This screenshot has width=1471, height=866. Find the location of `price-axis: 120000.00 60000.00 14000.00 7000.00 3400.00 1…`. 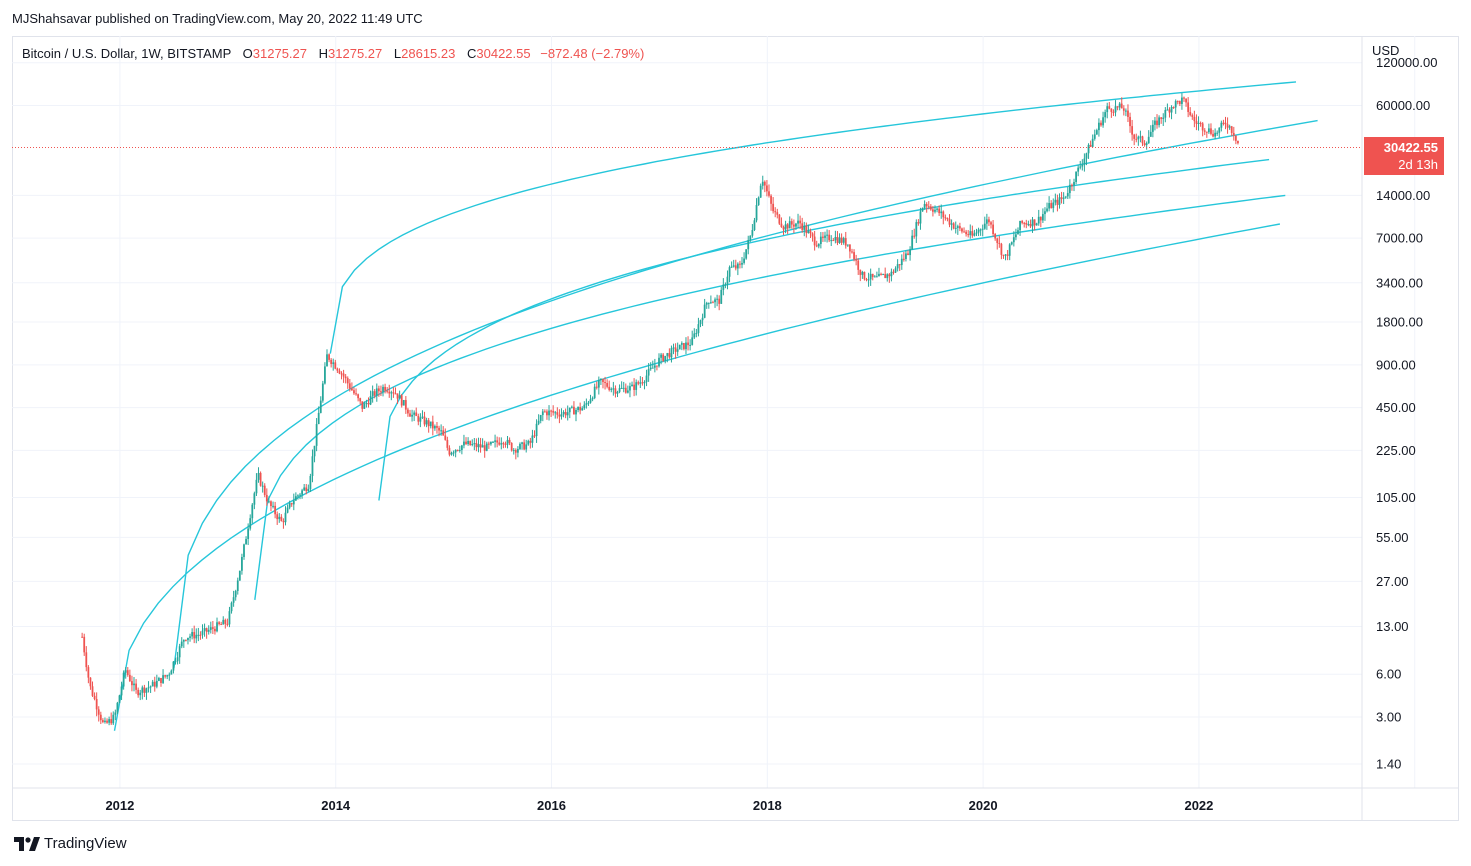

price-axis: 120000.00 60000.00 14000.00 7000.00 3400.00 1… is located at coordinates (1406, 413).